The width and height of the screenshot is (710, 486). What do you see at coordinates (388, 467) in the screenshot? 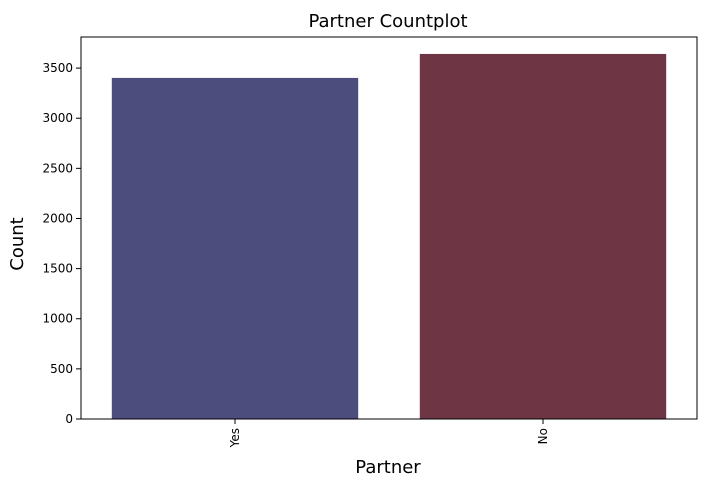
I see `x-axis-label: Partner` at bounding box center [388, 467].